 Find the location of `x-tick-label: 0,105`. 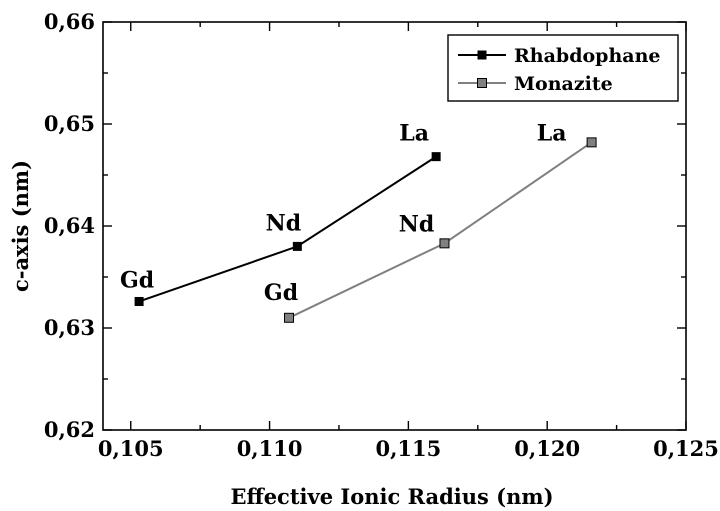

x-tick-label: 0,105 is located at coordinates (131, 448).